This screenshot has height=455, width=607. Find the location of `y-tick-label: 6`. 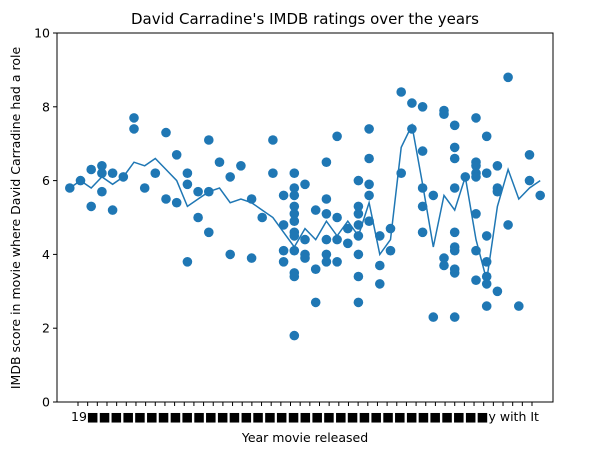

y-tick-label: 6 is located at coordinates (46, 180).